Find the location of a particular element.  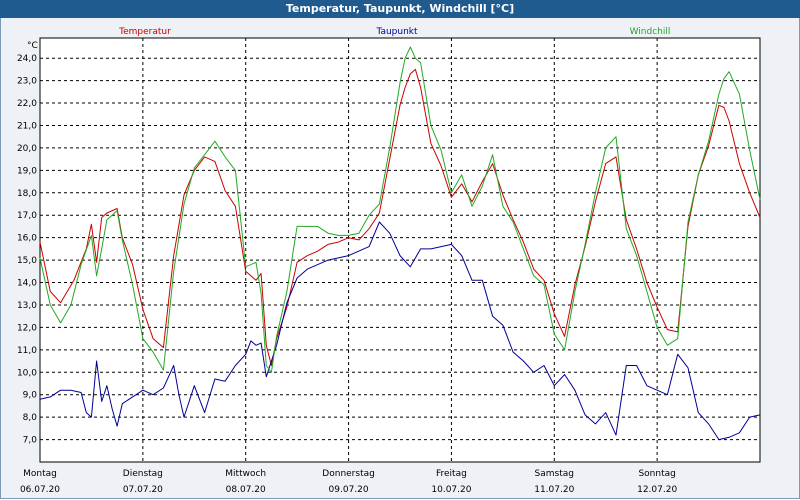

x-tick-weekday: Montag is located at coordinates (40, 474).